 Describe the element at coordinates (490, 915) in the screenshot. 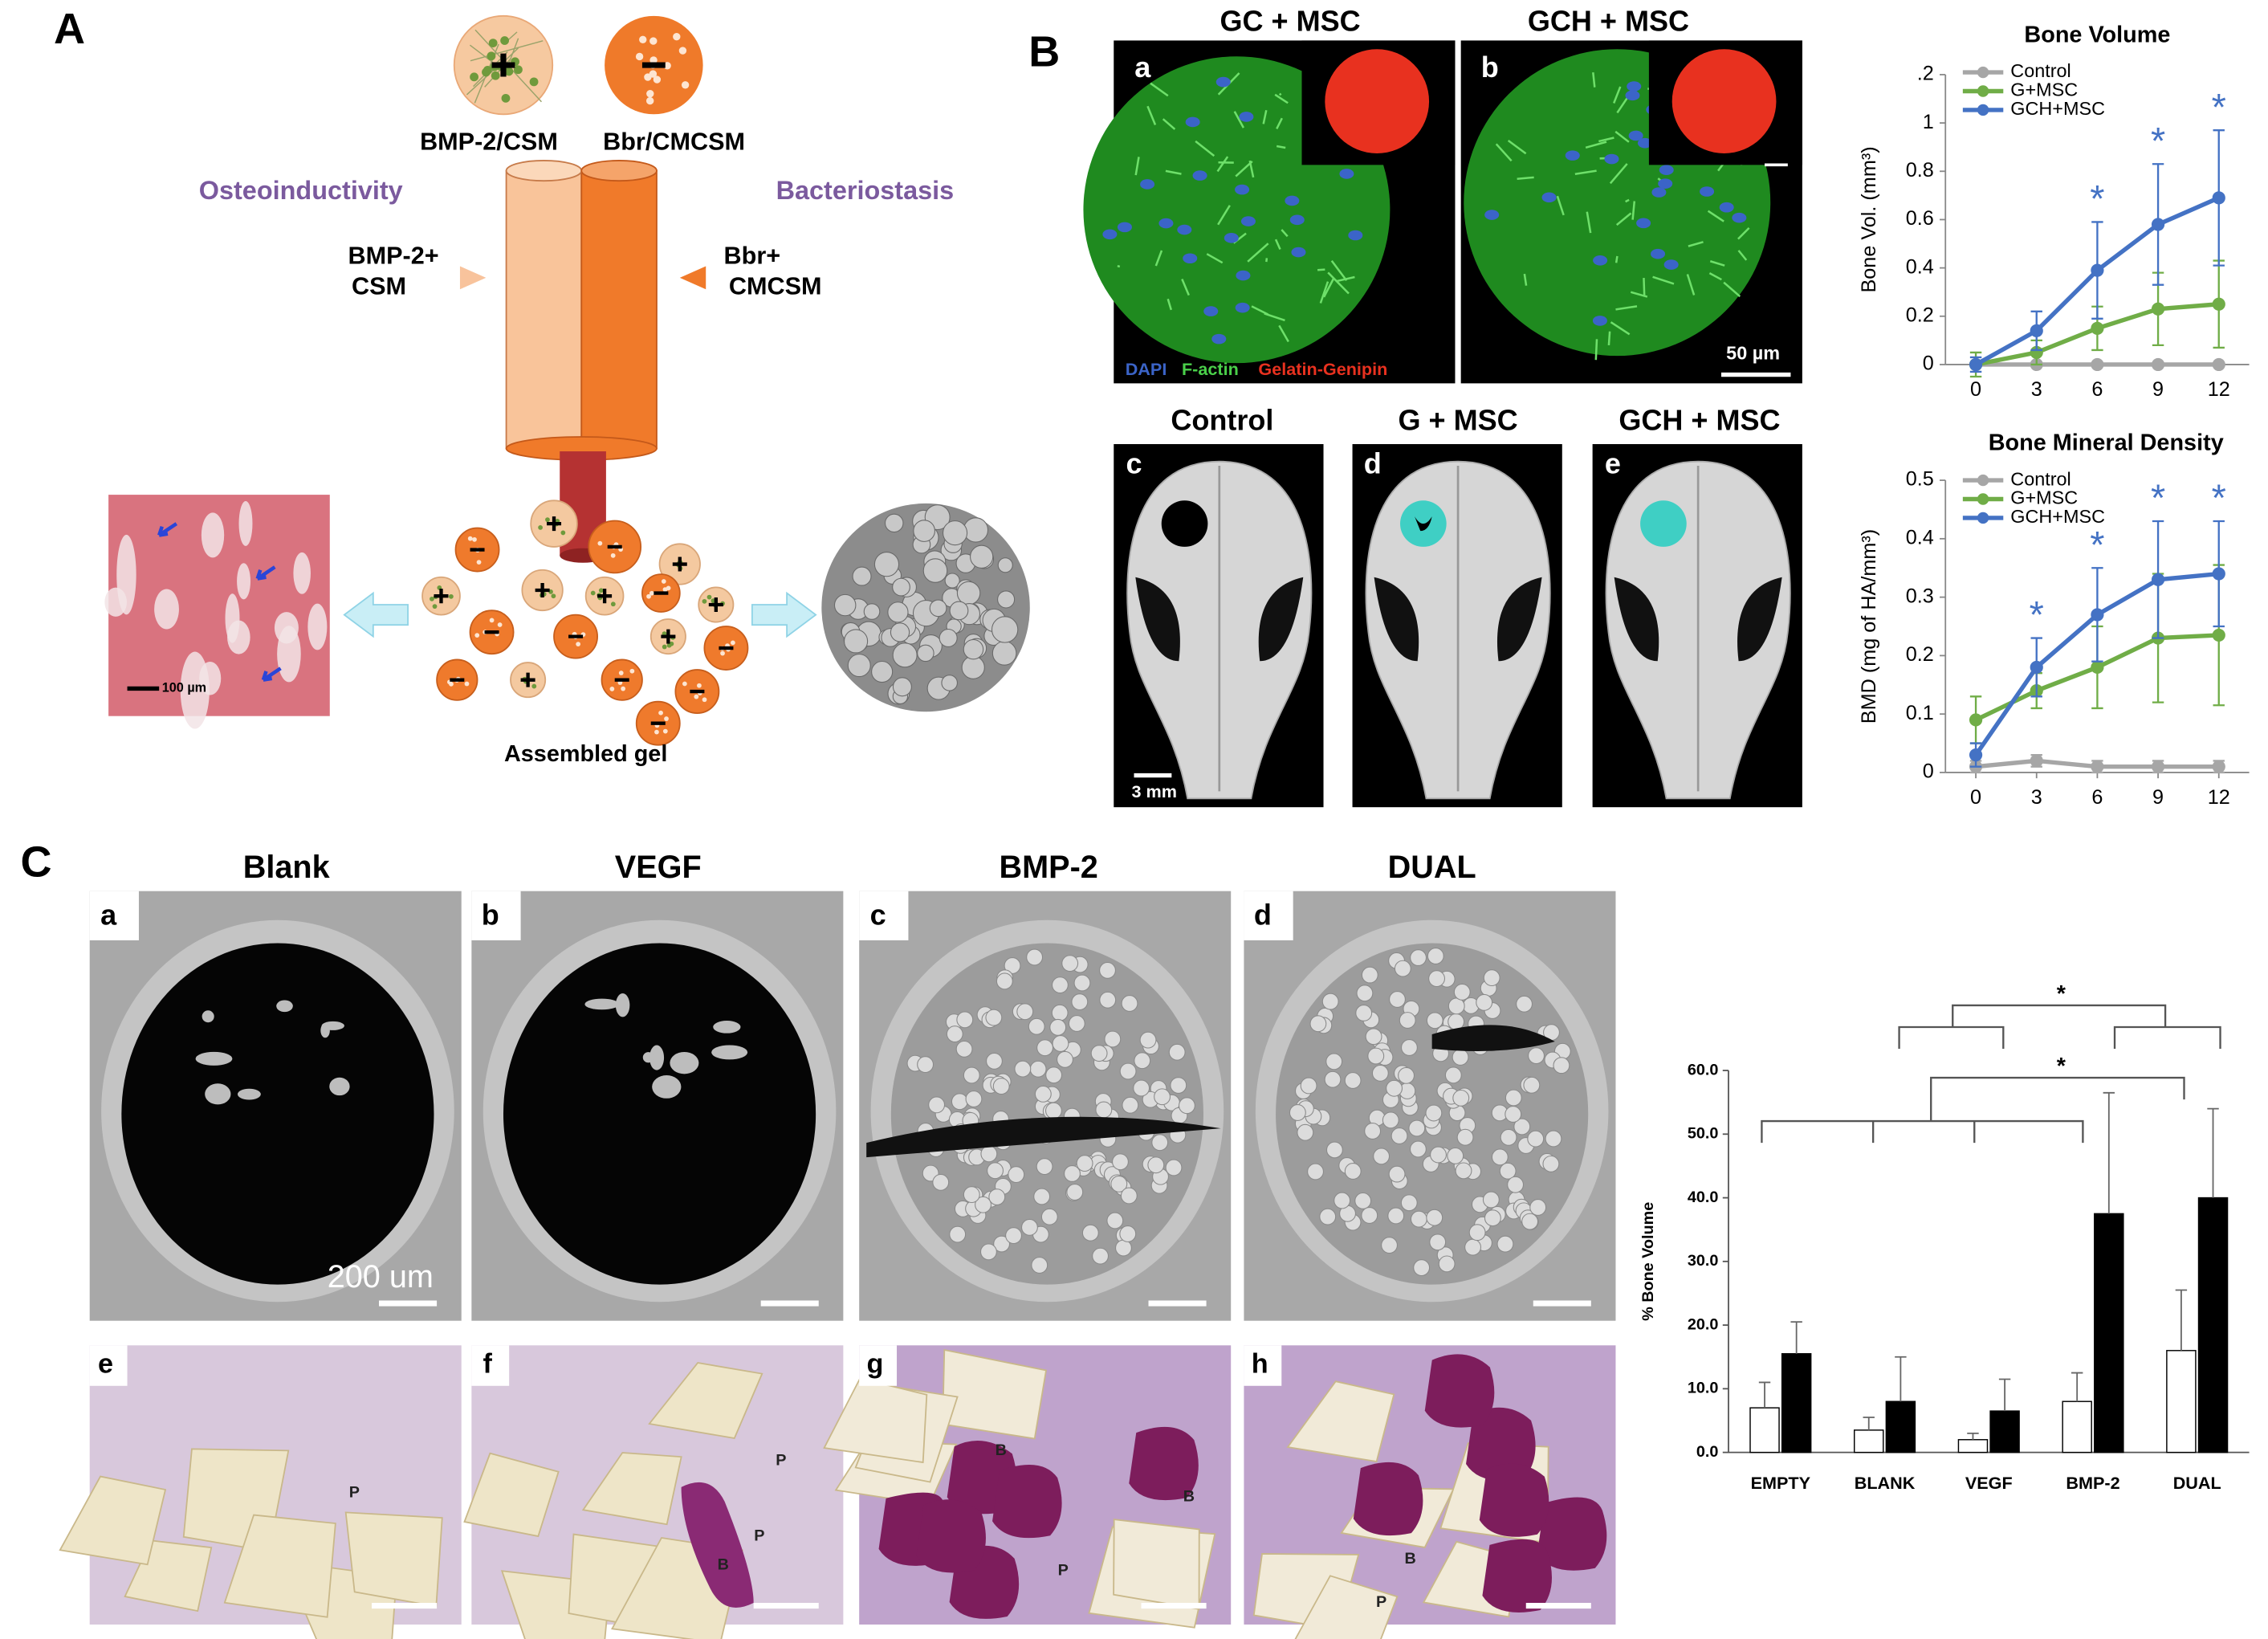

I see `image-letter: b` at that location.